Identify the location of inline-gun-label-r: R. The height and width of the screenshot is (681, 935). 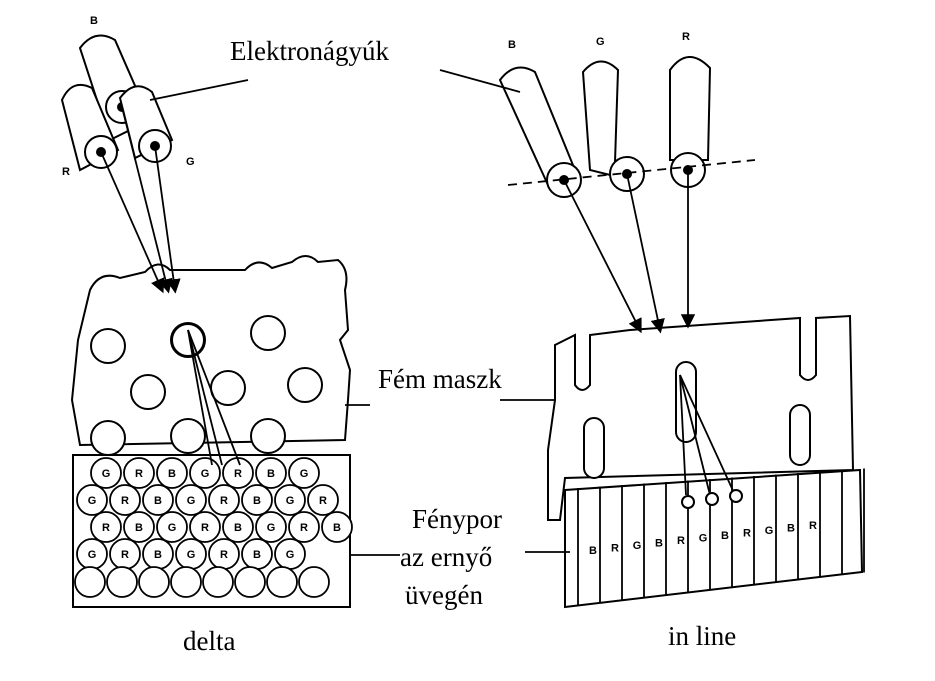
(686, 37).